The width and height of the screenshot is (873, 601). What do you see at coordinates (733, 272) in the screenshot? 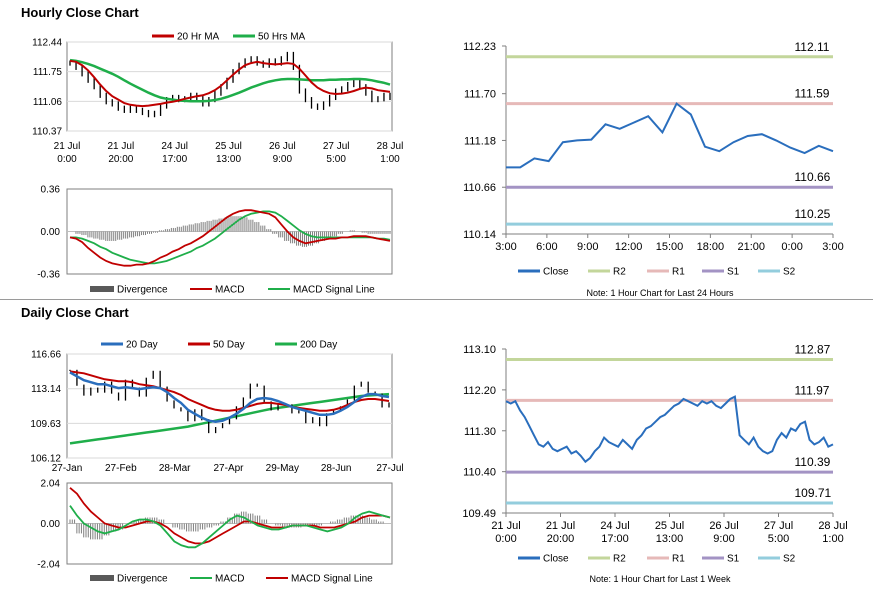
I see `hourly-close-s1-legend-label: S1` at bounding box center [733, 272].